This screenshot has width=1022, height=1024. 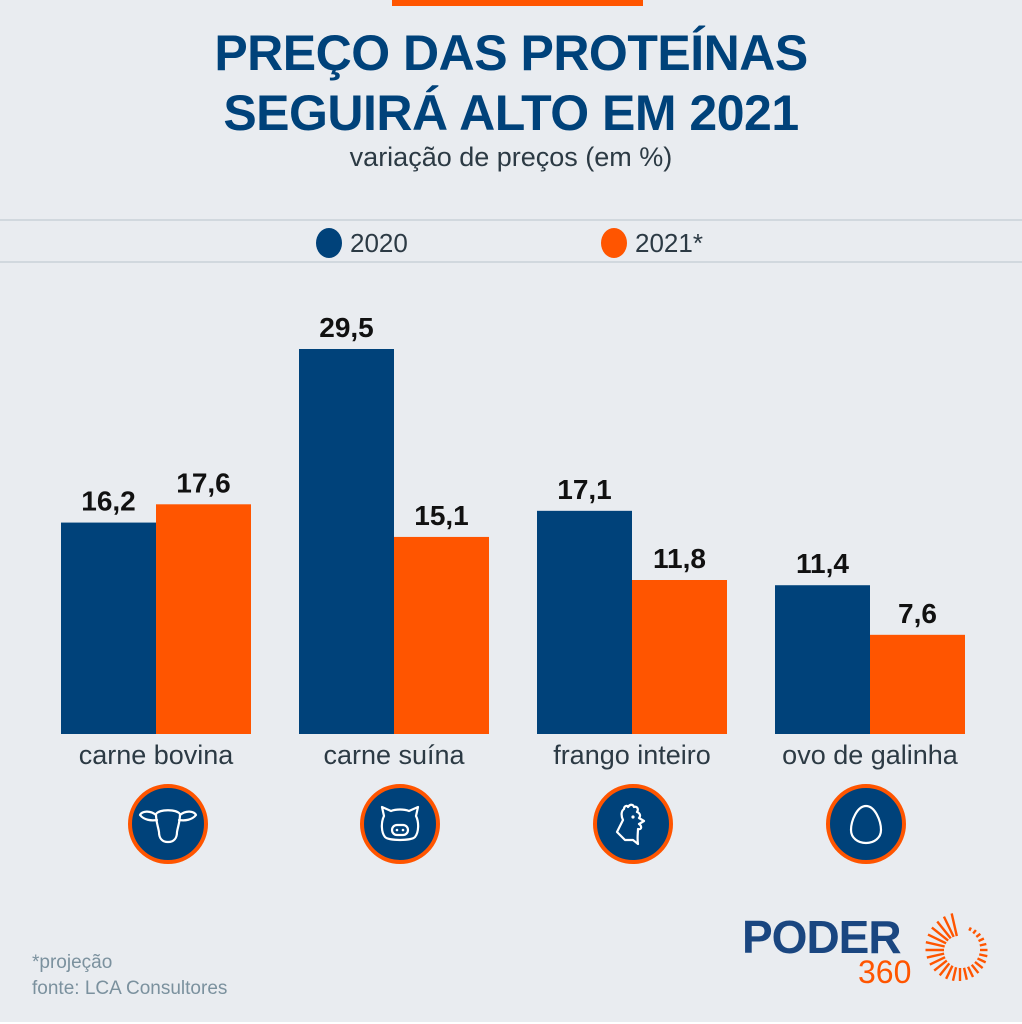 I want to click on source-note: fonte: LCA Consultores, so click(x=130, y=988).